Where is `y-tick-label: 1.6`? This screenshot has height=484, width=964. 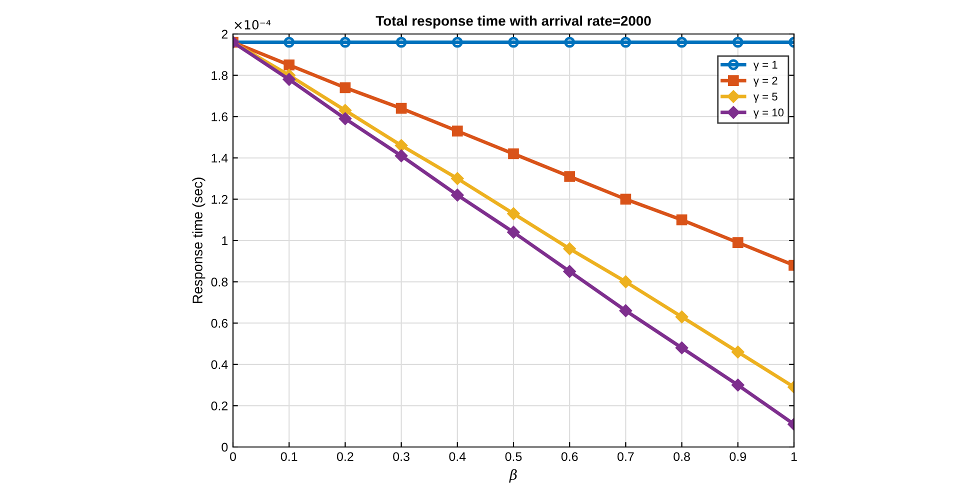
y-tick-label: 1.6 is located at coordinates (220, 117).